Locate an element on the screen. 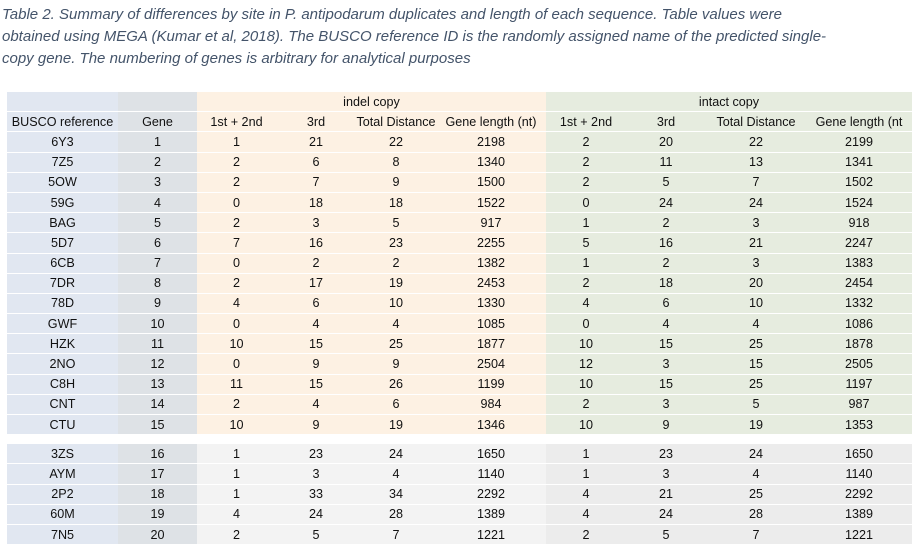  table-cell: HZK is located at coordinates (62, 344).